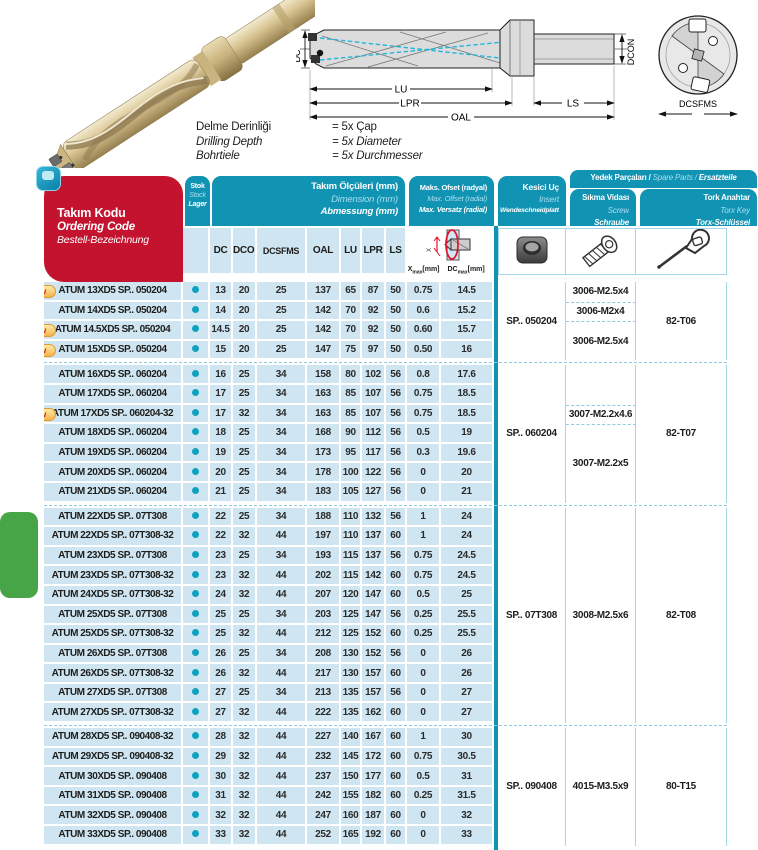 The height and width of the screenshot is (850, 758). Describe the element at coordinates (467, 757) in the screenshot. I see `dim-value-cell: 30.5` at that location.